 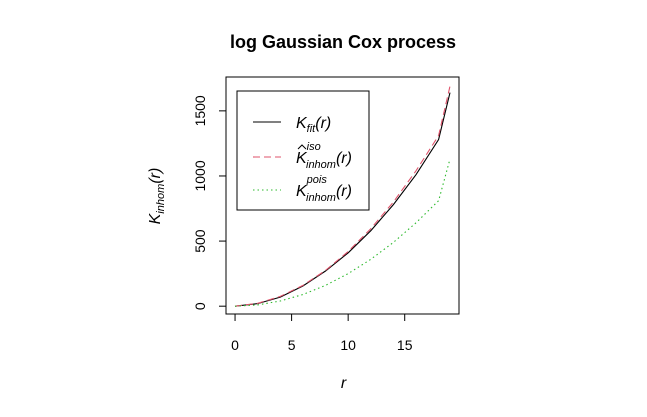 I want to click on legend-sup-pois: pois, so click(x=317, y=180).